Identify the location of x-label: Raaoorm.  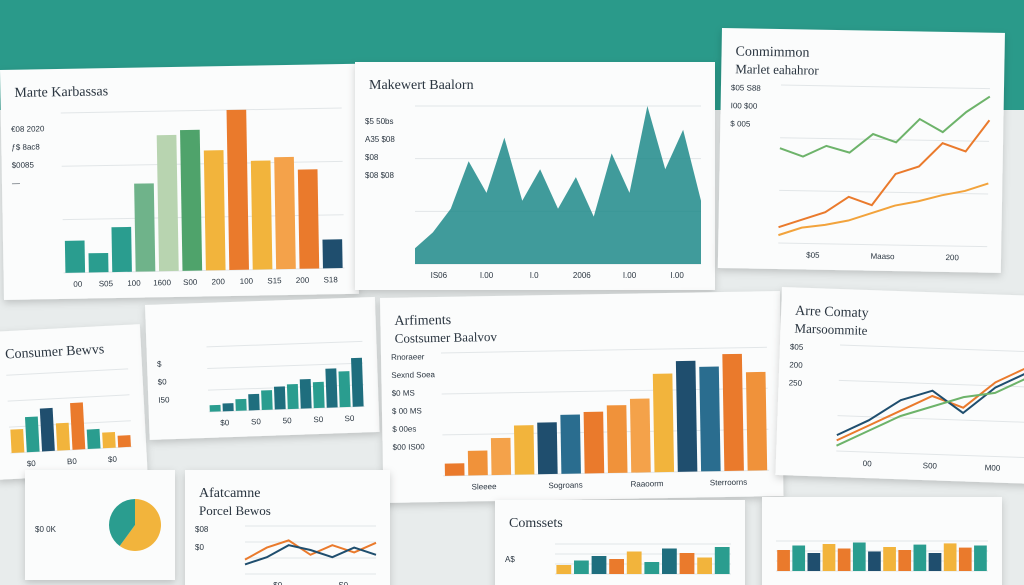
(647, 484).